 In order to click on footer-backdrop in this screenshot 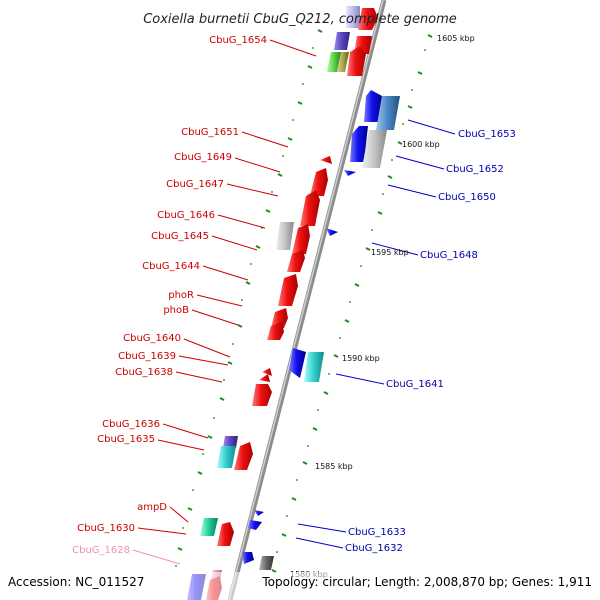, I will do `click(300, 586)`.